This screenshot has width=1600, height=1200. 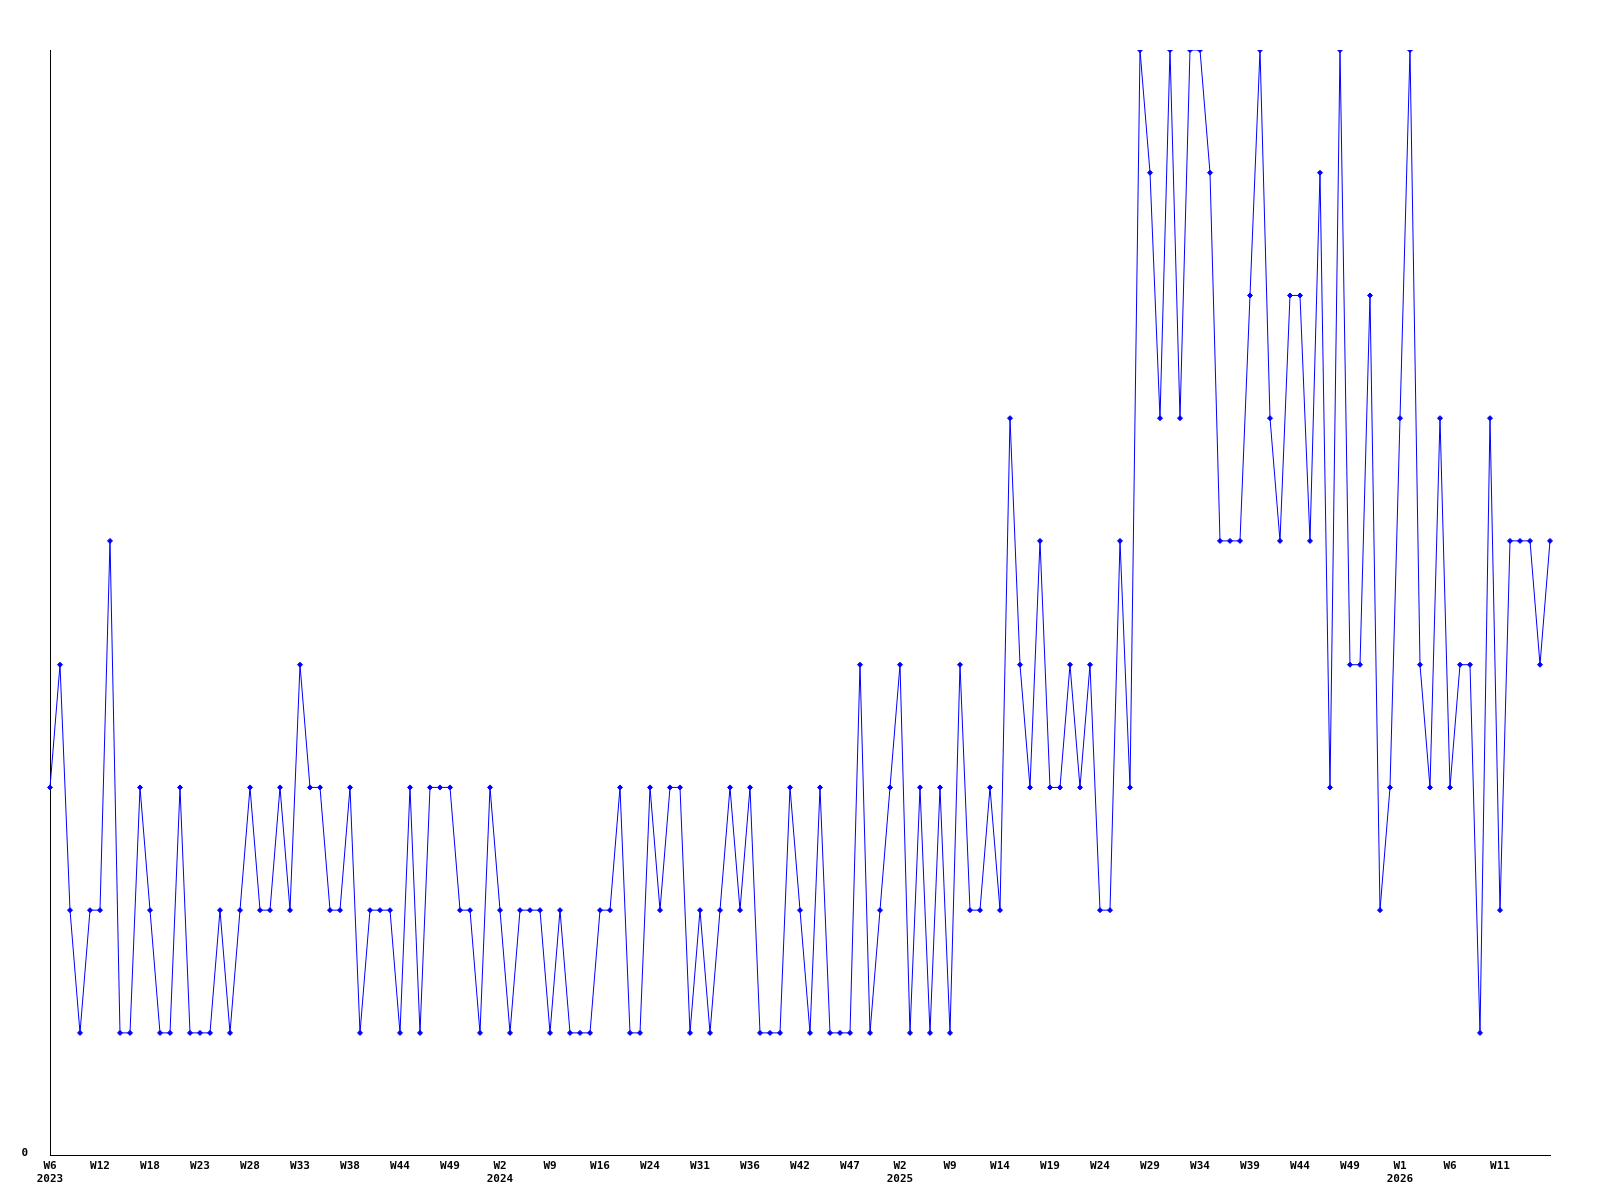 I want to click on x-tick-label: W23, so click(x=200, y=1166).